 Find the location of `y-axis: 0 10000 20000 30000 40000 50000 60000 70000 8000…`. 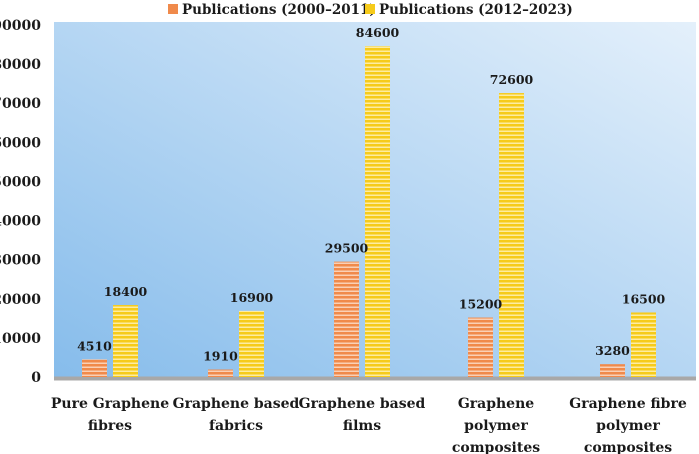

y-axis: 0 10000 20000 30000 40000 50000 60000 70000 8000… is located at coordinates (20, 202).